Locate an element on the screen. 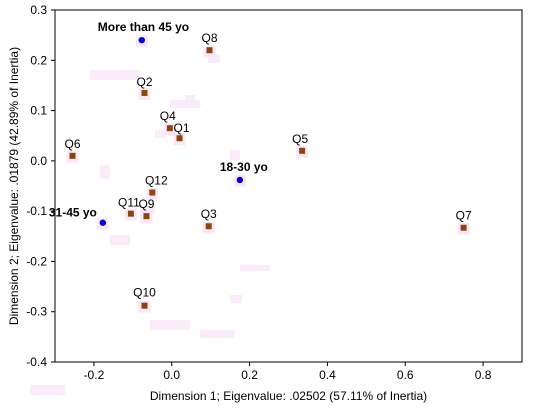 The width and height of the screenshot is (550, 408). x-tick-label: 0.2 is located at coordinates (249, 375).